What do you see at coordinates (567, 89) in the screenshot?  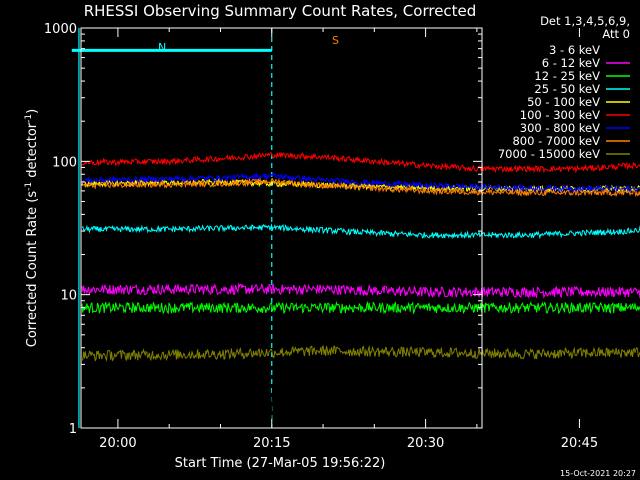 I see `legend-label-3: 25 - 50 keV` at bounding box center [567, 89].